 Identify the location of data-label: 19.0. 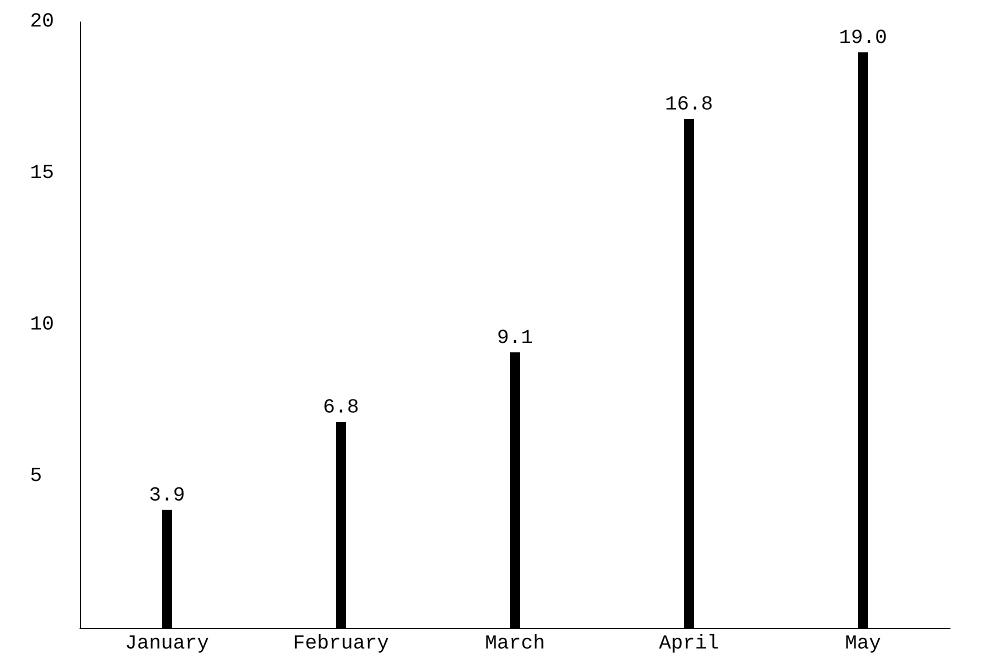
(863, 38).